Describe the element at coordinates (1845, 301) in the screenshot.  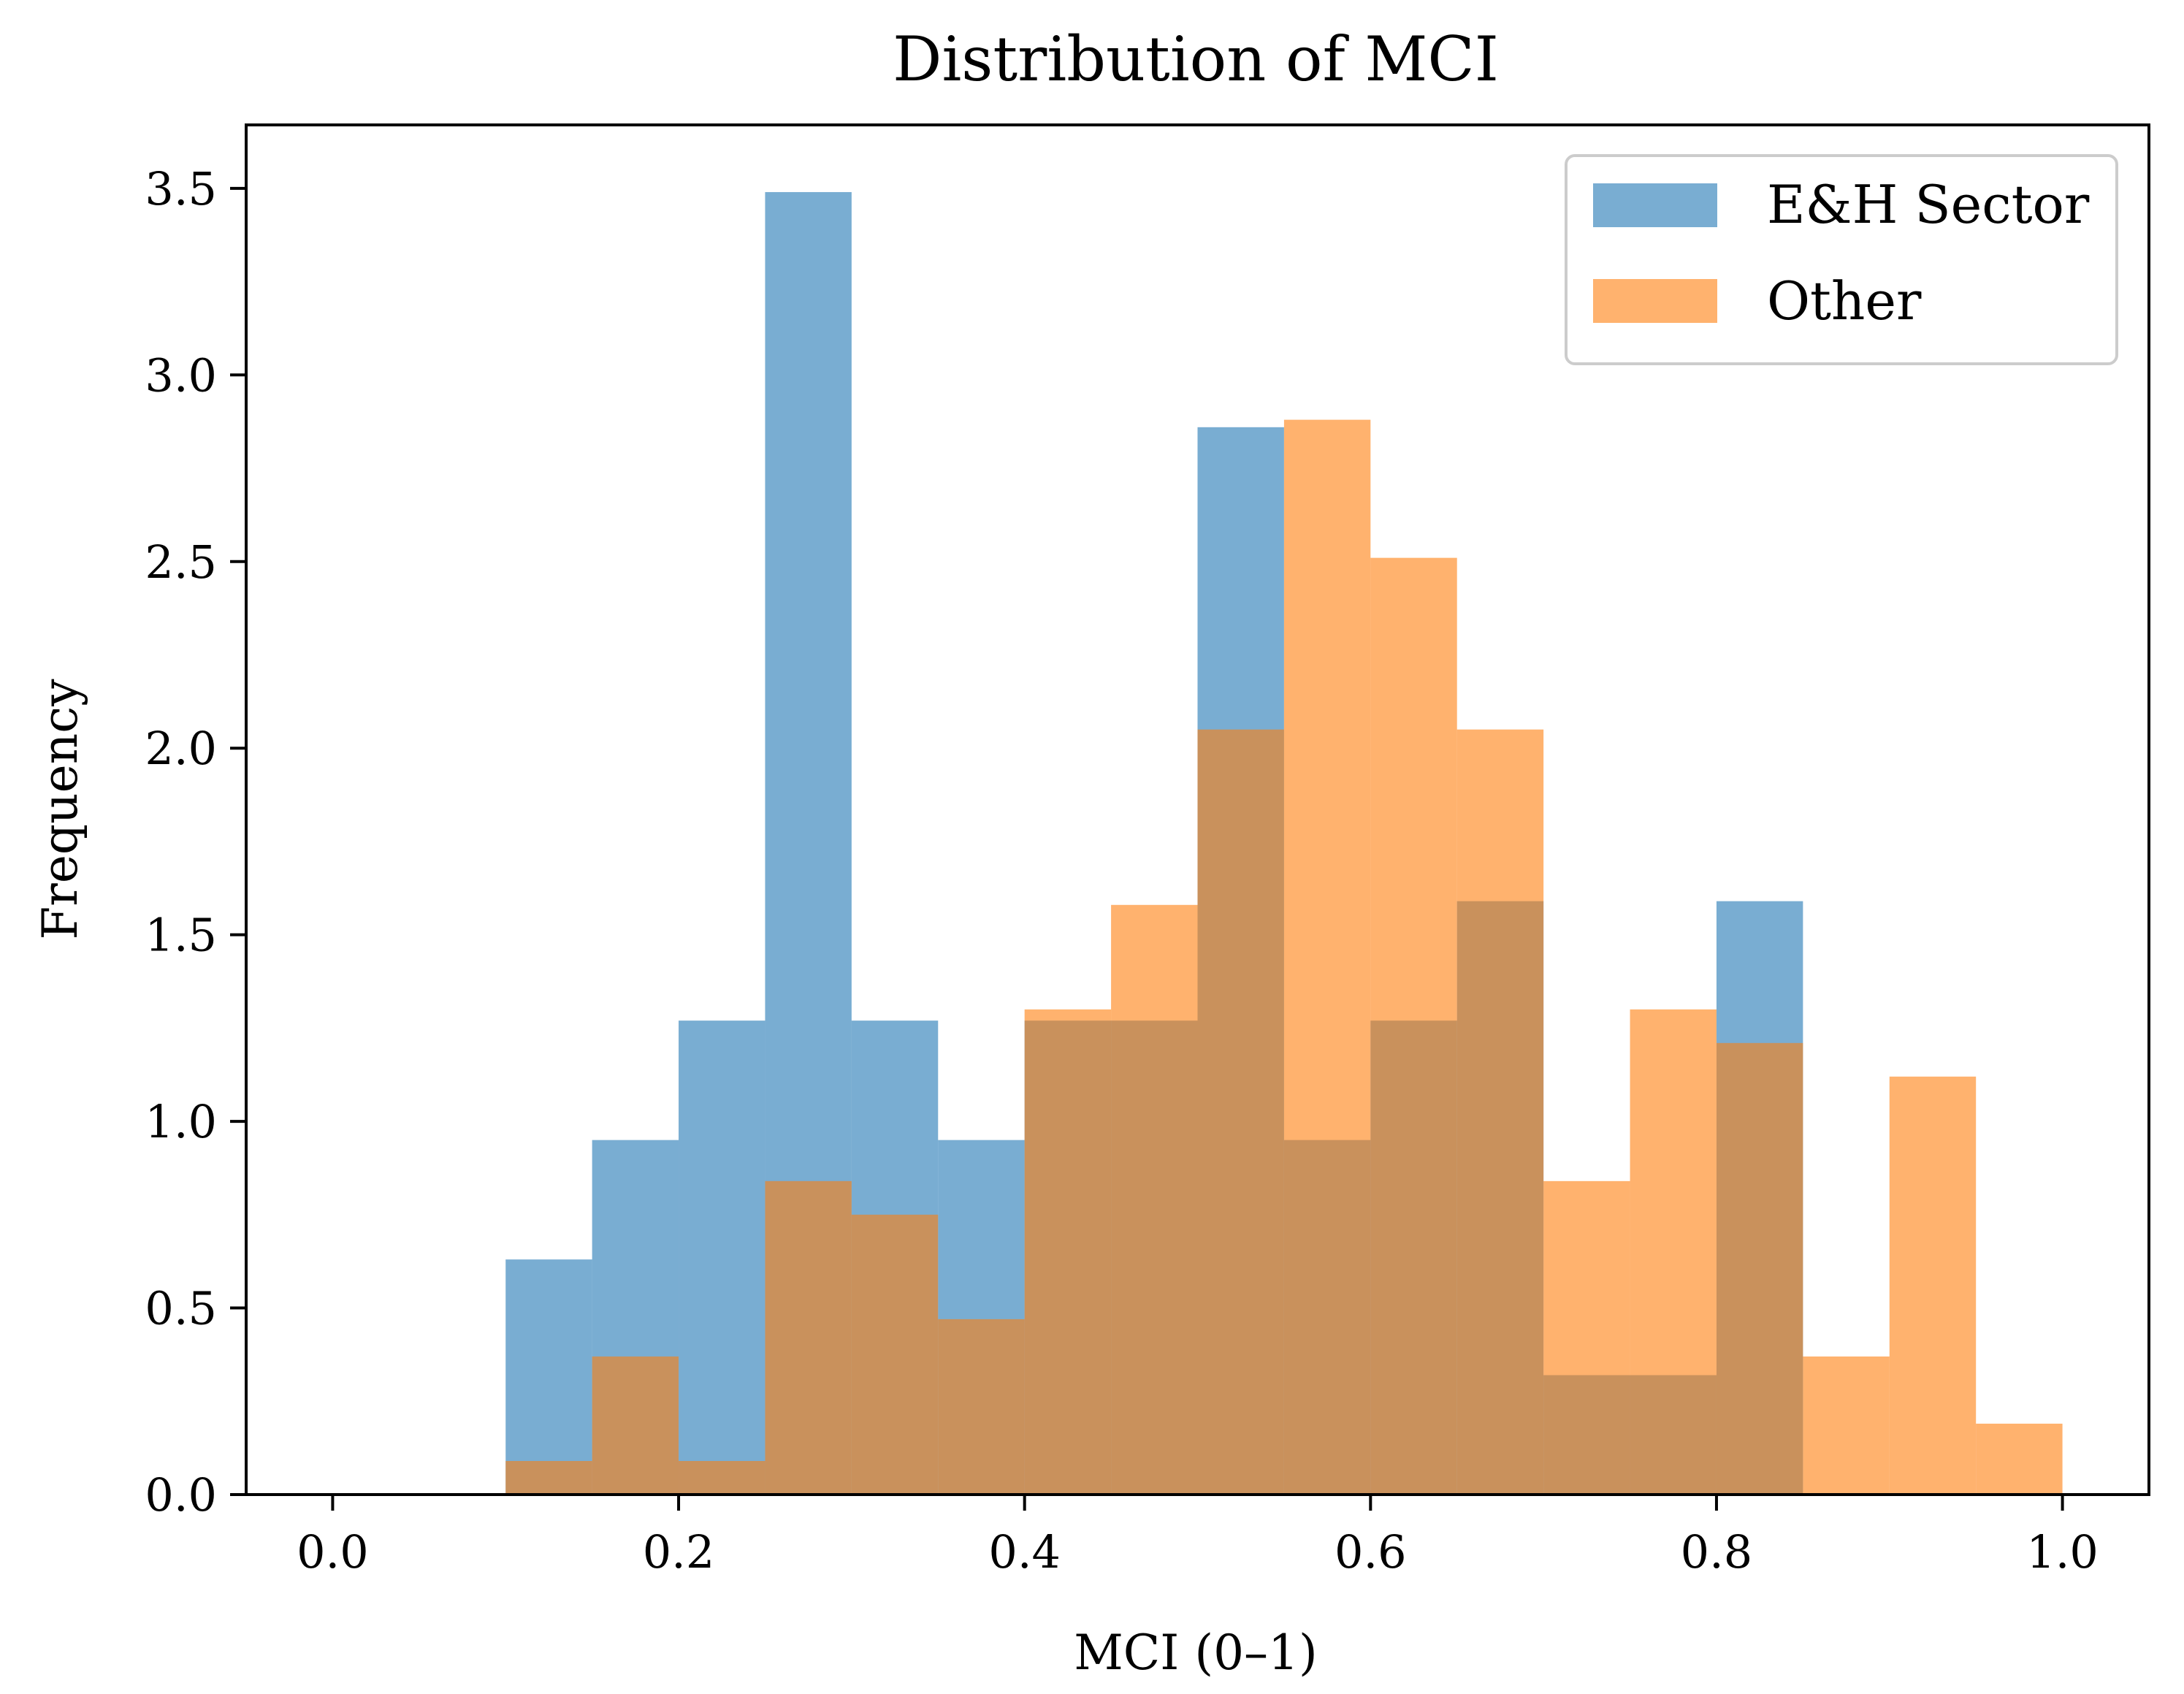
I see `legend-label-other: Other` at that location.